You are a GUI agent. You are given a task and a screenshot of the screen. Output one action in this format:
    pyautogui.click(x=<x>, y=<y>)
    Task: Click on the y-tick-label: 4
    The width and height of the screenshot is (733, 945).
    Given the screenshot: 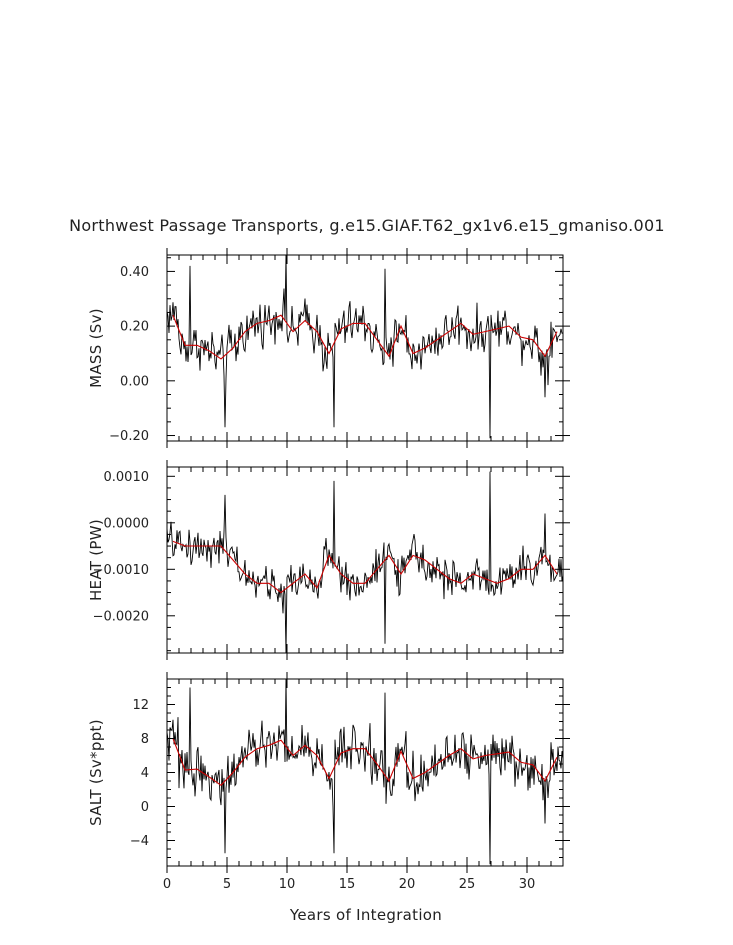 What is the action you would take?
    pyautogui.click(x=145, y=773)
    